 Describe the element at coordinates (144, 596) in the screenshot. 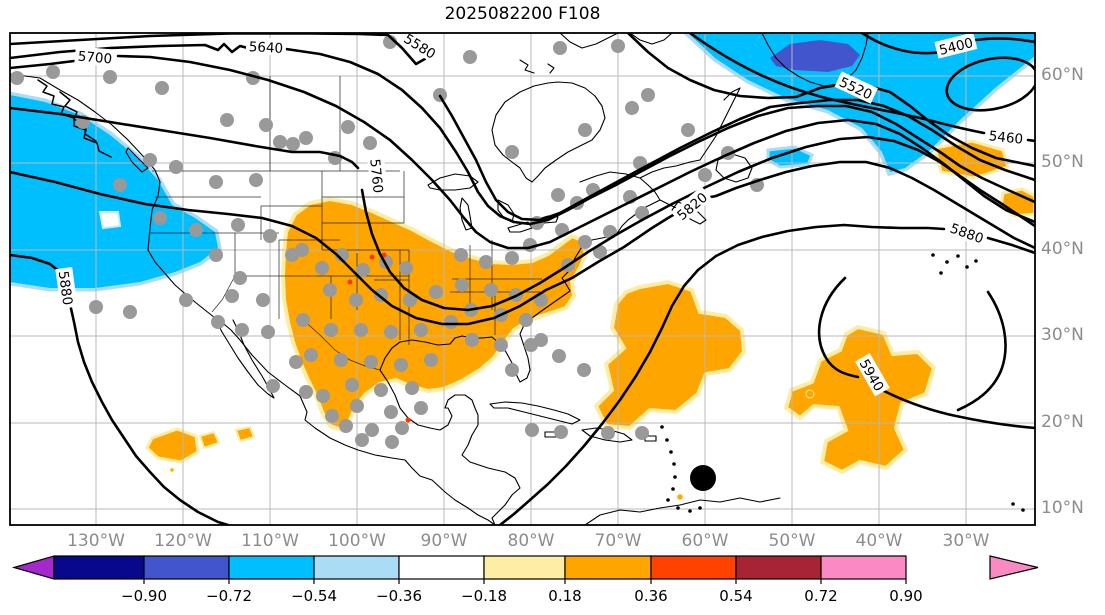

I see `colorbar-tick-label: −0.90` at that location.